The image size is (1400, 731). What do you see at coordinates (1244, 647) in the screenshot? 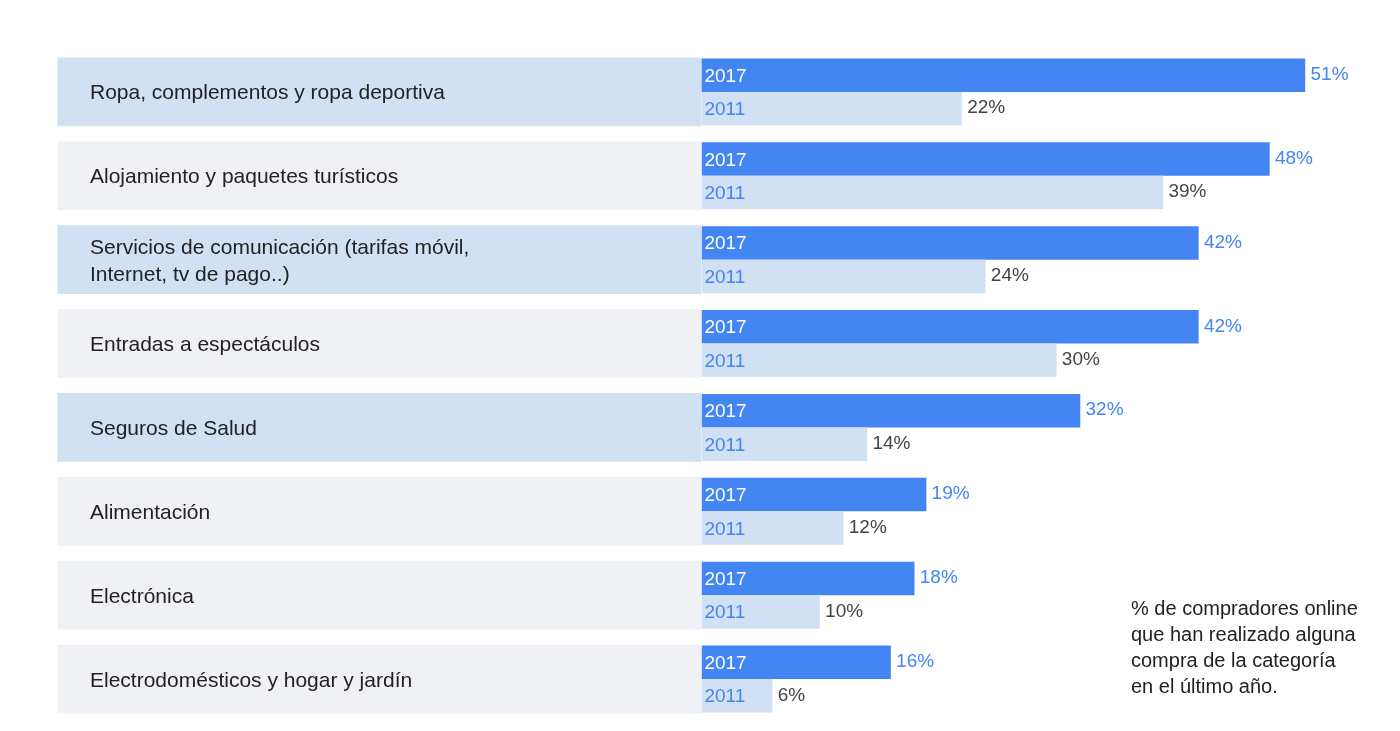
I see `annotation: % de compradores online que han realizado alguna compra de la categoría en el último año.` at bounding box center [1244, 647].